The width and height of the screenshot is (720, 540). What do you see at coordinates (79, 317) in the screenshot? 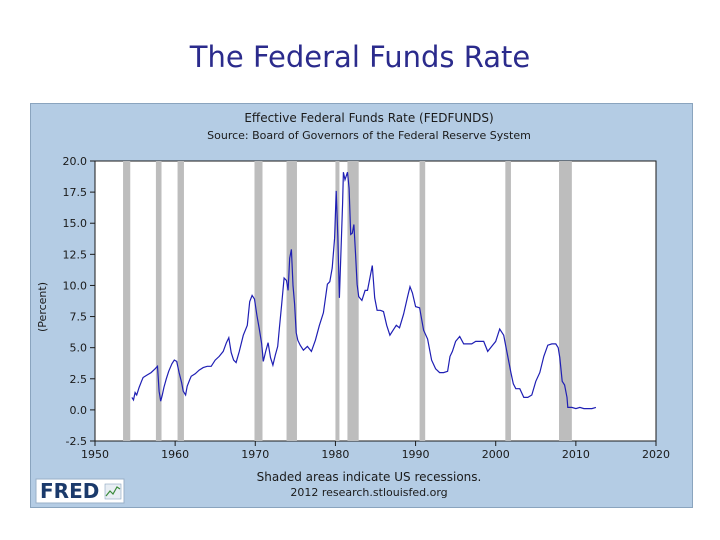
I see `y-tick-label: 7.5` at bounding box center [79, 317].